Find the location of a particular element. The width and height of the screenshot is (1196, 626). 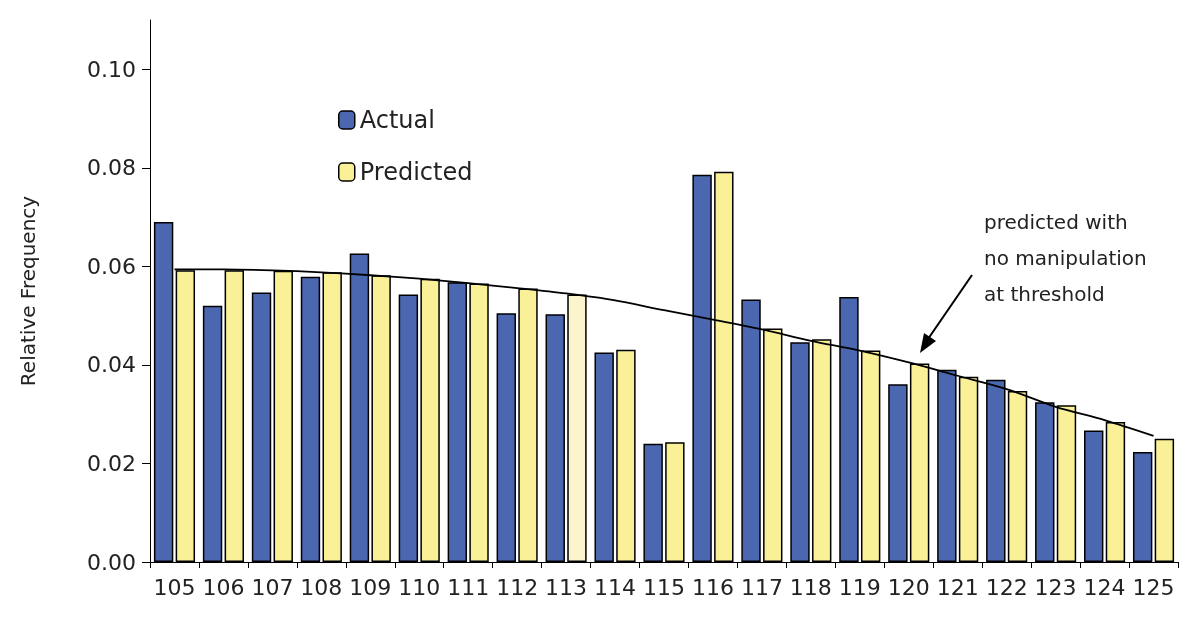

x-tick-label: 114 is located at coordinates (615, 587).